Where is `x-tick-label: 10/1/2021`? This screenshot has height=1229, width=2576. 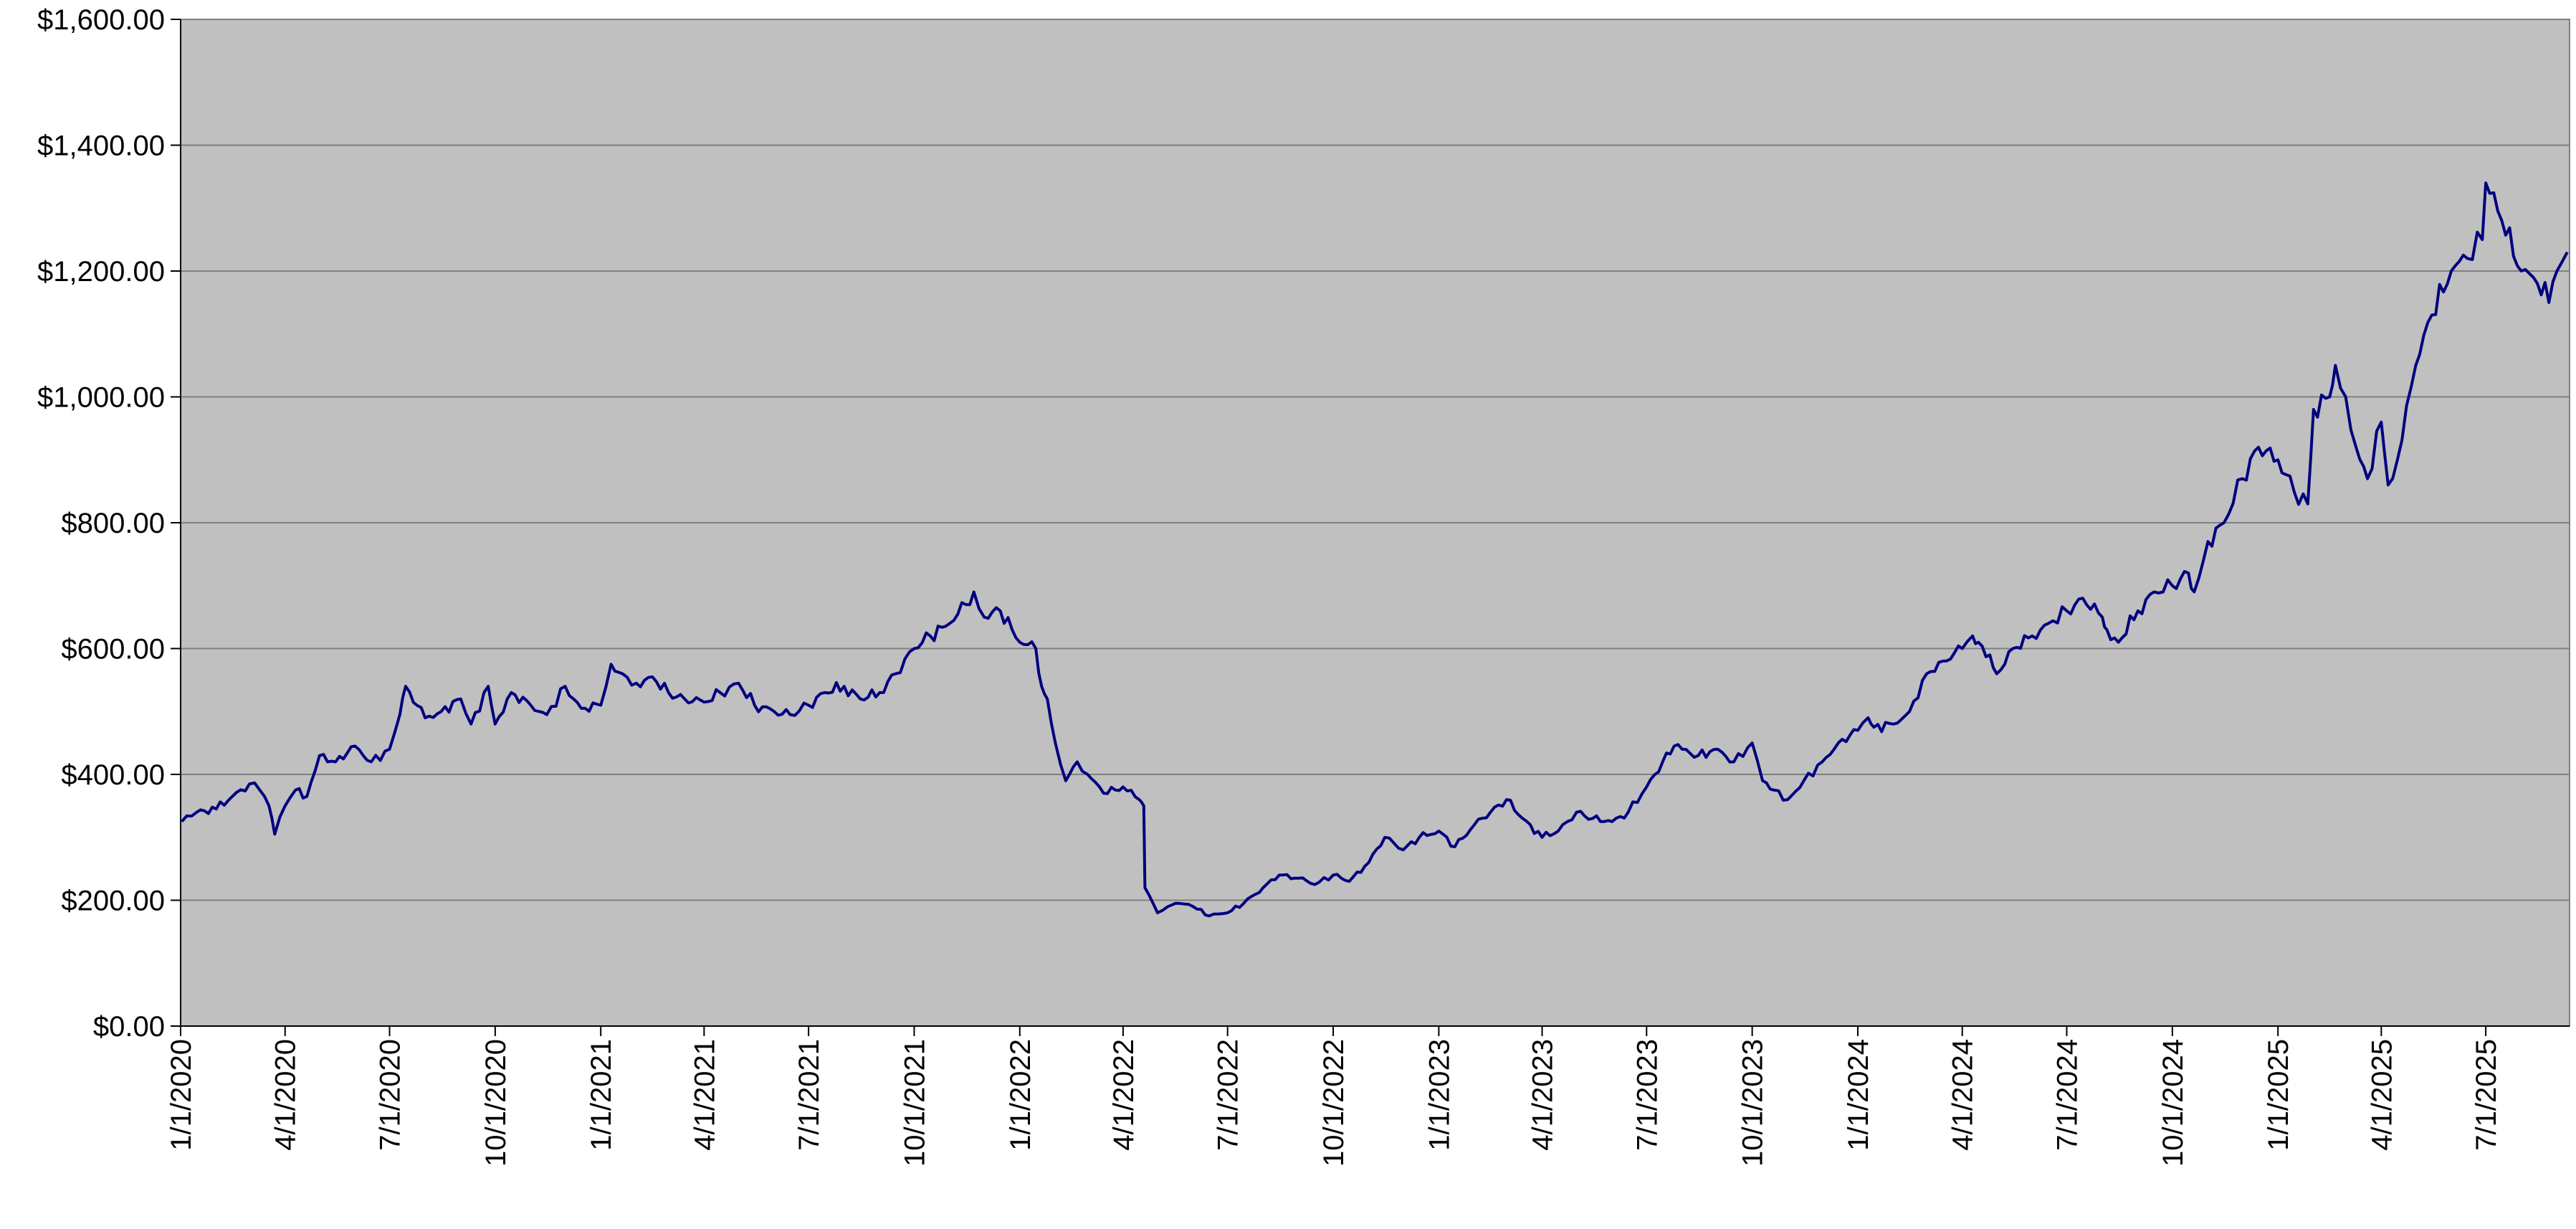 x-tick-label: 10/1/2021 is located at coordinates (914, 1103).